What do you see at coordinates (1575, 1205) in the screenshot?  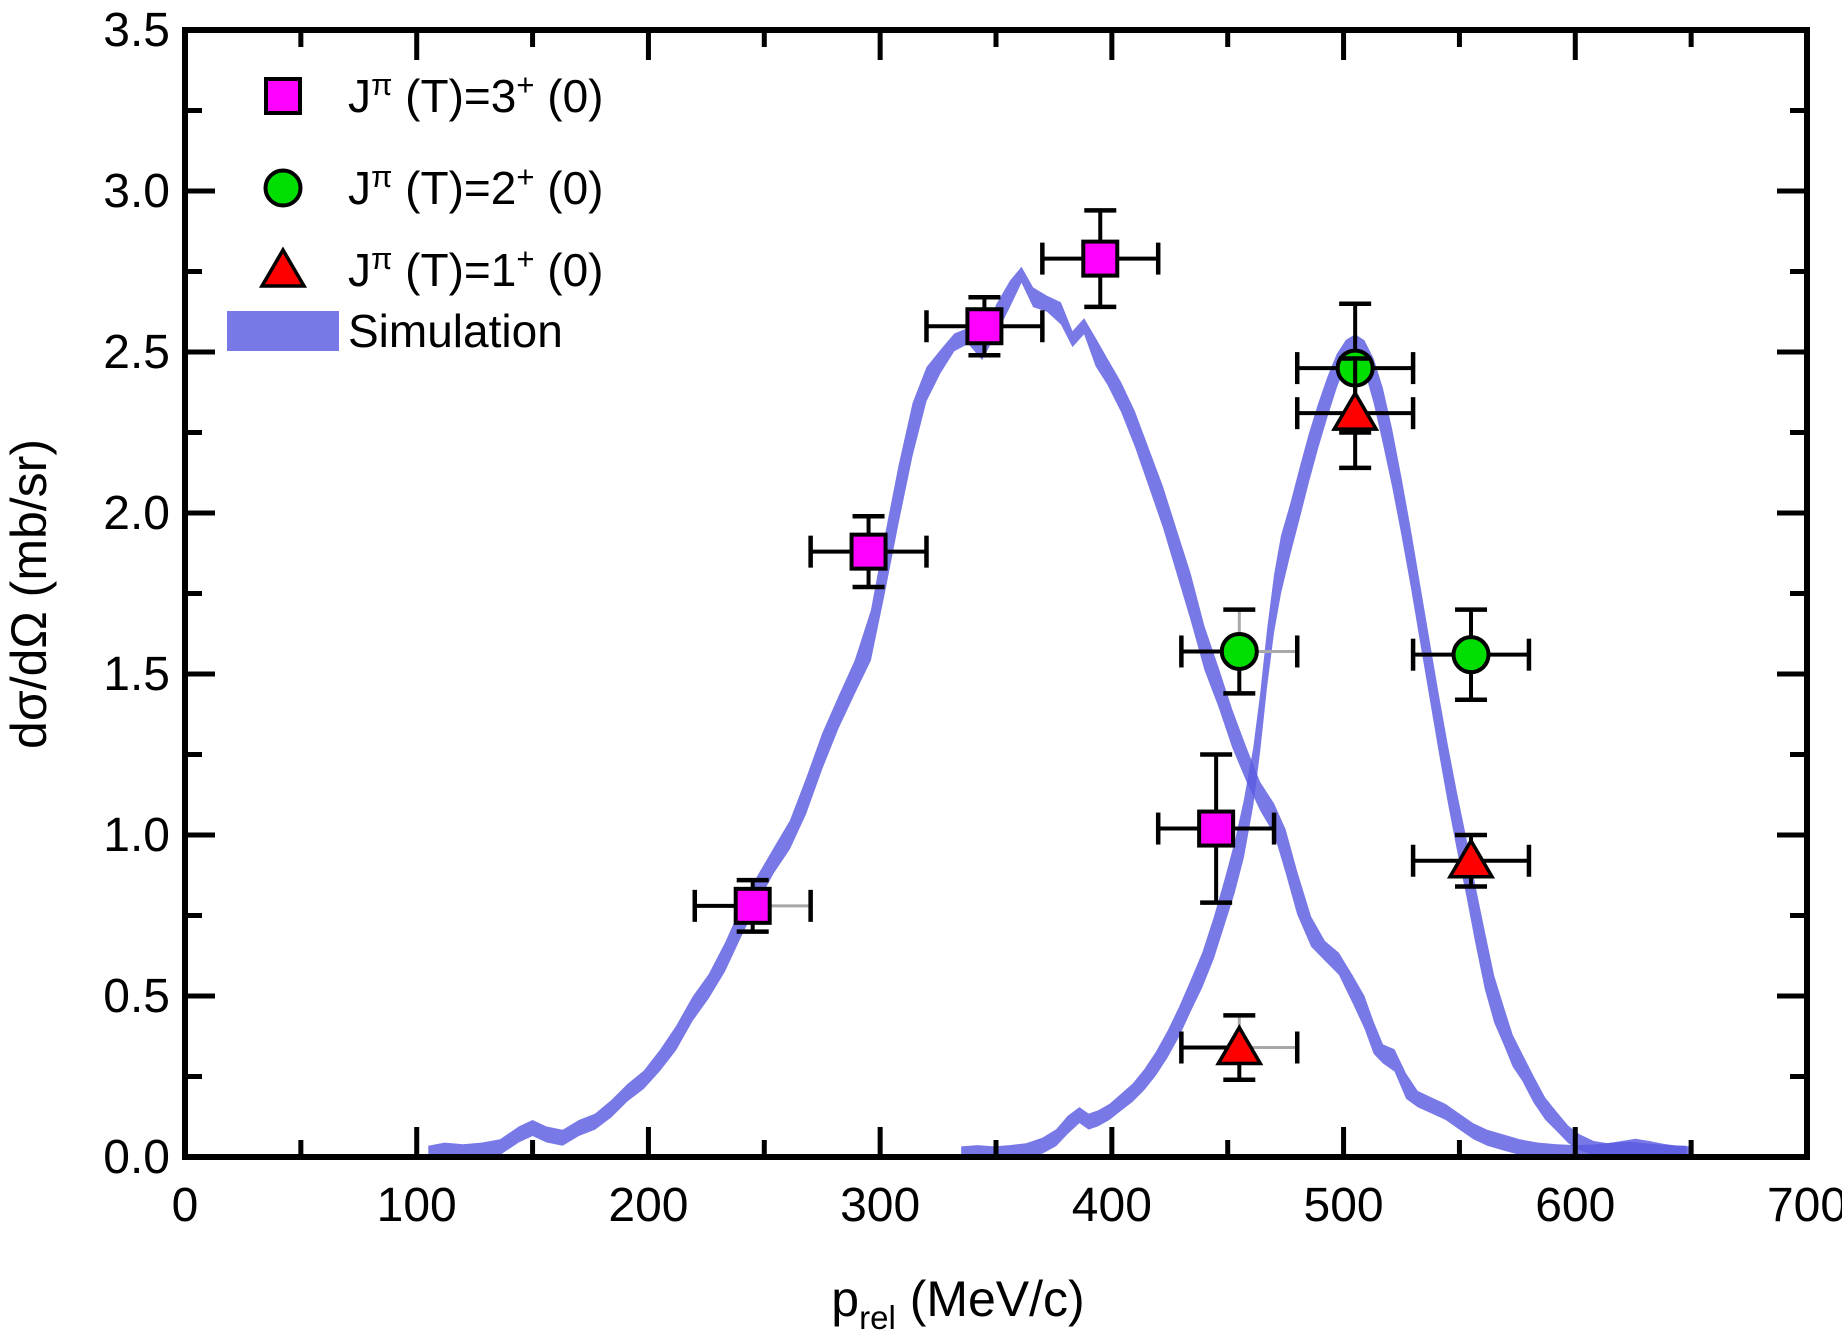 I see `x-tick-label-600: 600` at bounding box center [1575, 1205].